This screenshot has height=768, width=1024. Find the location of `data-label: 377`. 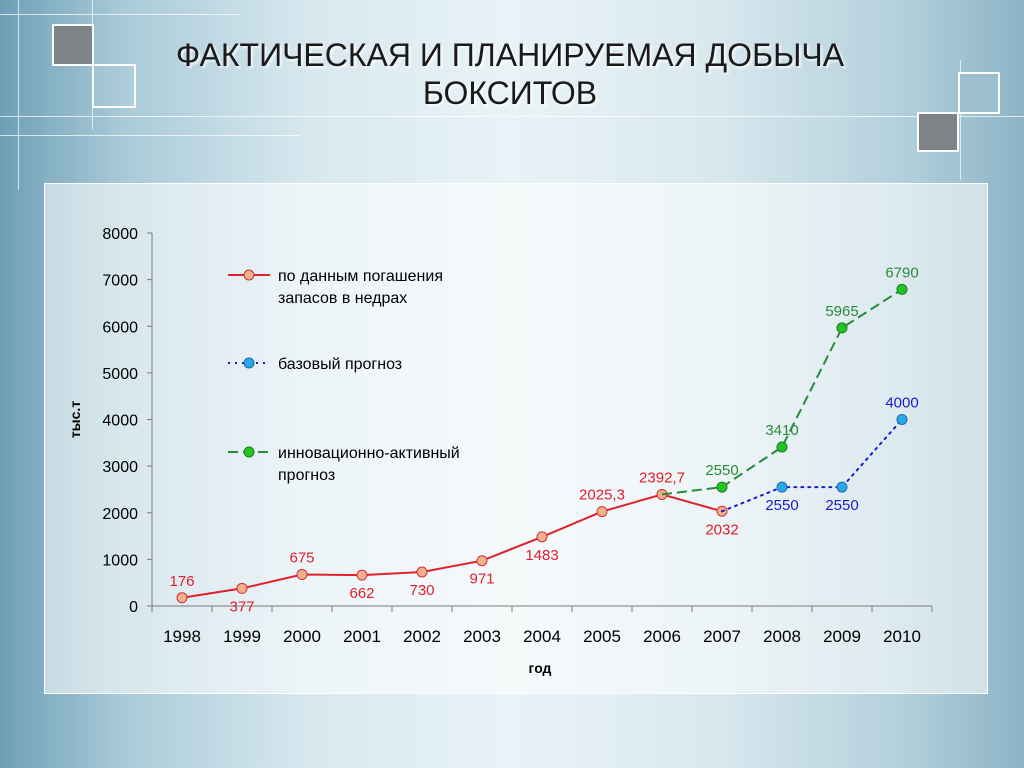

data-label: 377 is located at coordinates (241, 606).